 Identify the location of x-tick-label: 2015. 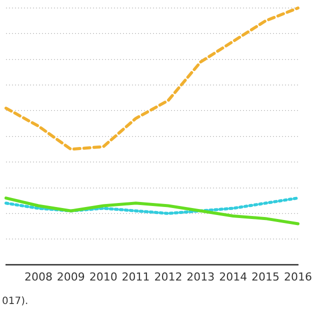
(266, 277).